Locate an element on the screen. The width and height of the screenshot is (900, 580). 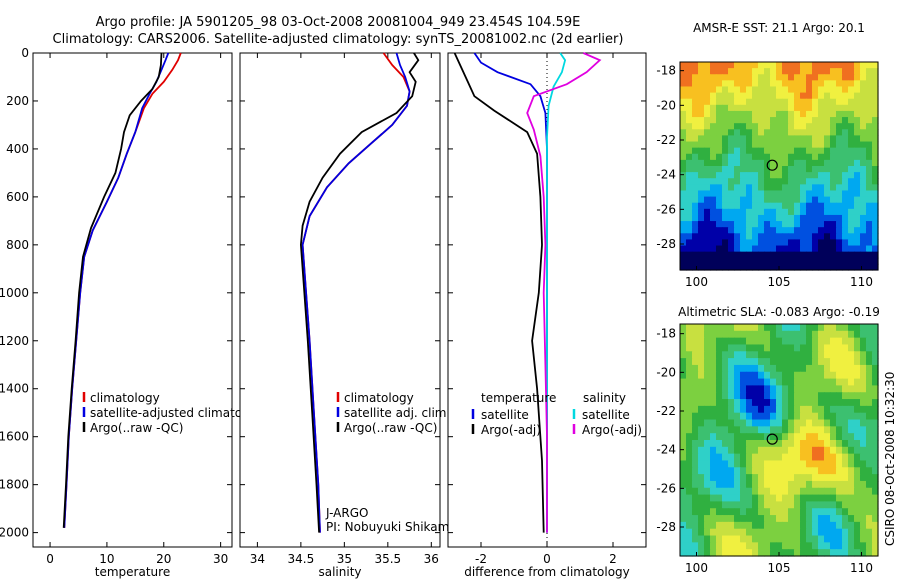
salinity-legend-label: satellite adj. clim. is located at coordinates (397, 413).